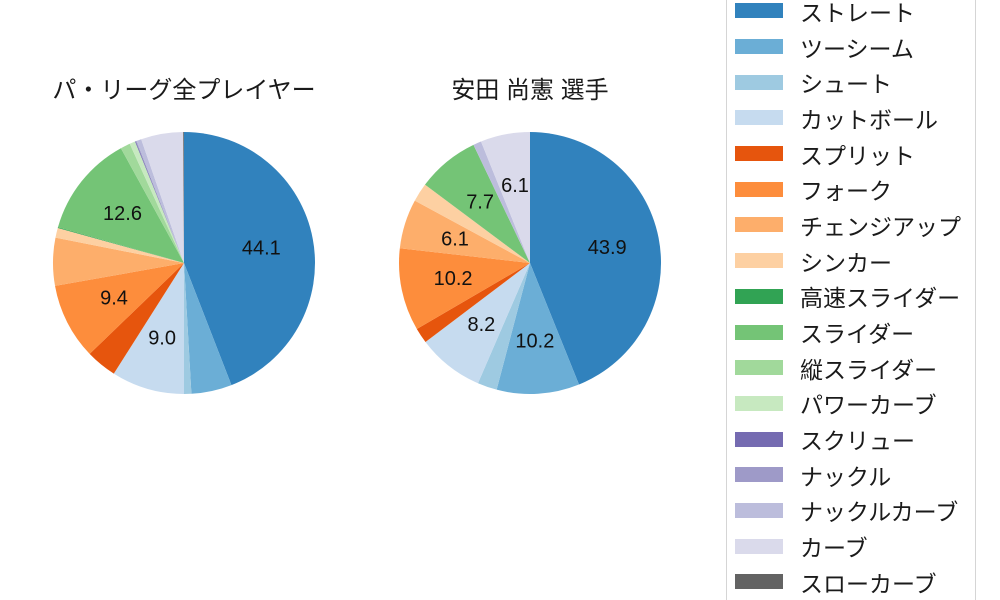 The height and width of the screenshot is (600, 1000). I want to click on legend-item-16: スローカーブ, so click(855, 582).